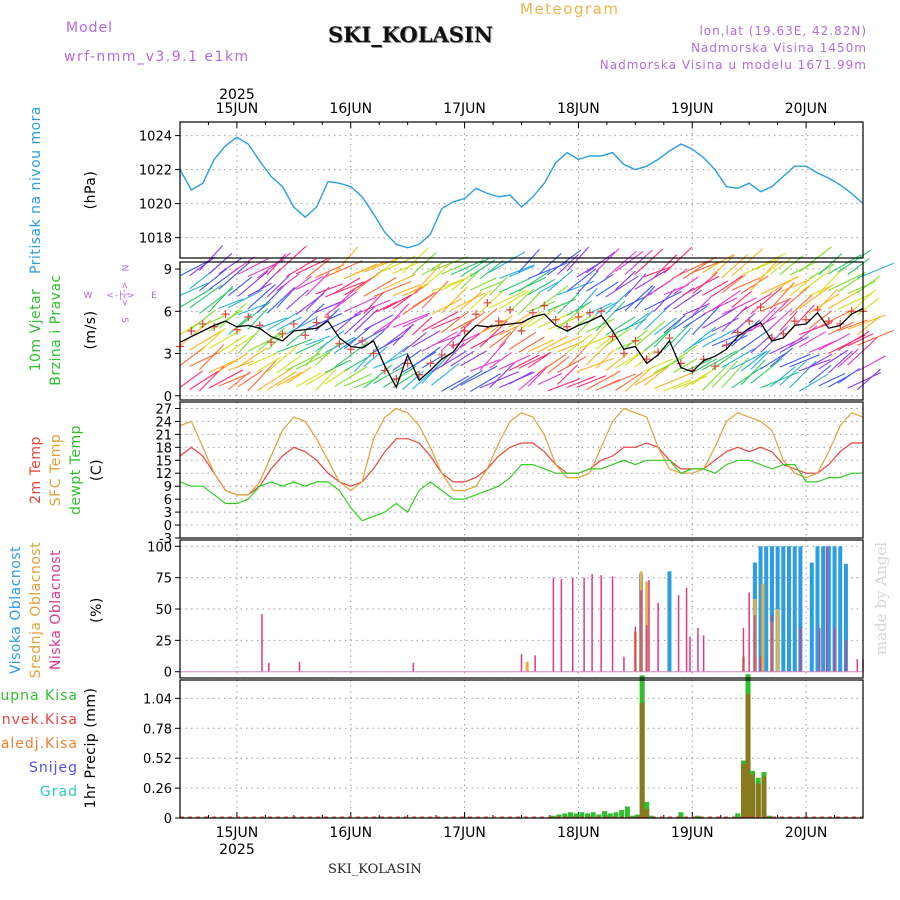 This screenshot has height=900, width=900. I want to click on axis-label-group: 10m Vjetar, so click(36, 330).